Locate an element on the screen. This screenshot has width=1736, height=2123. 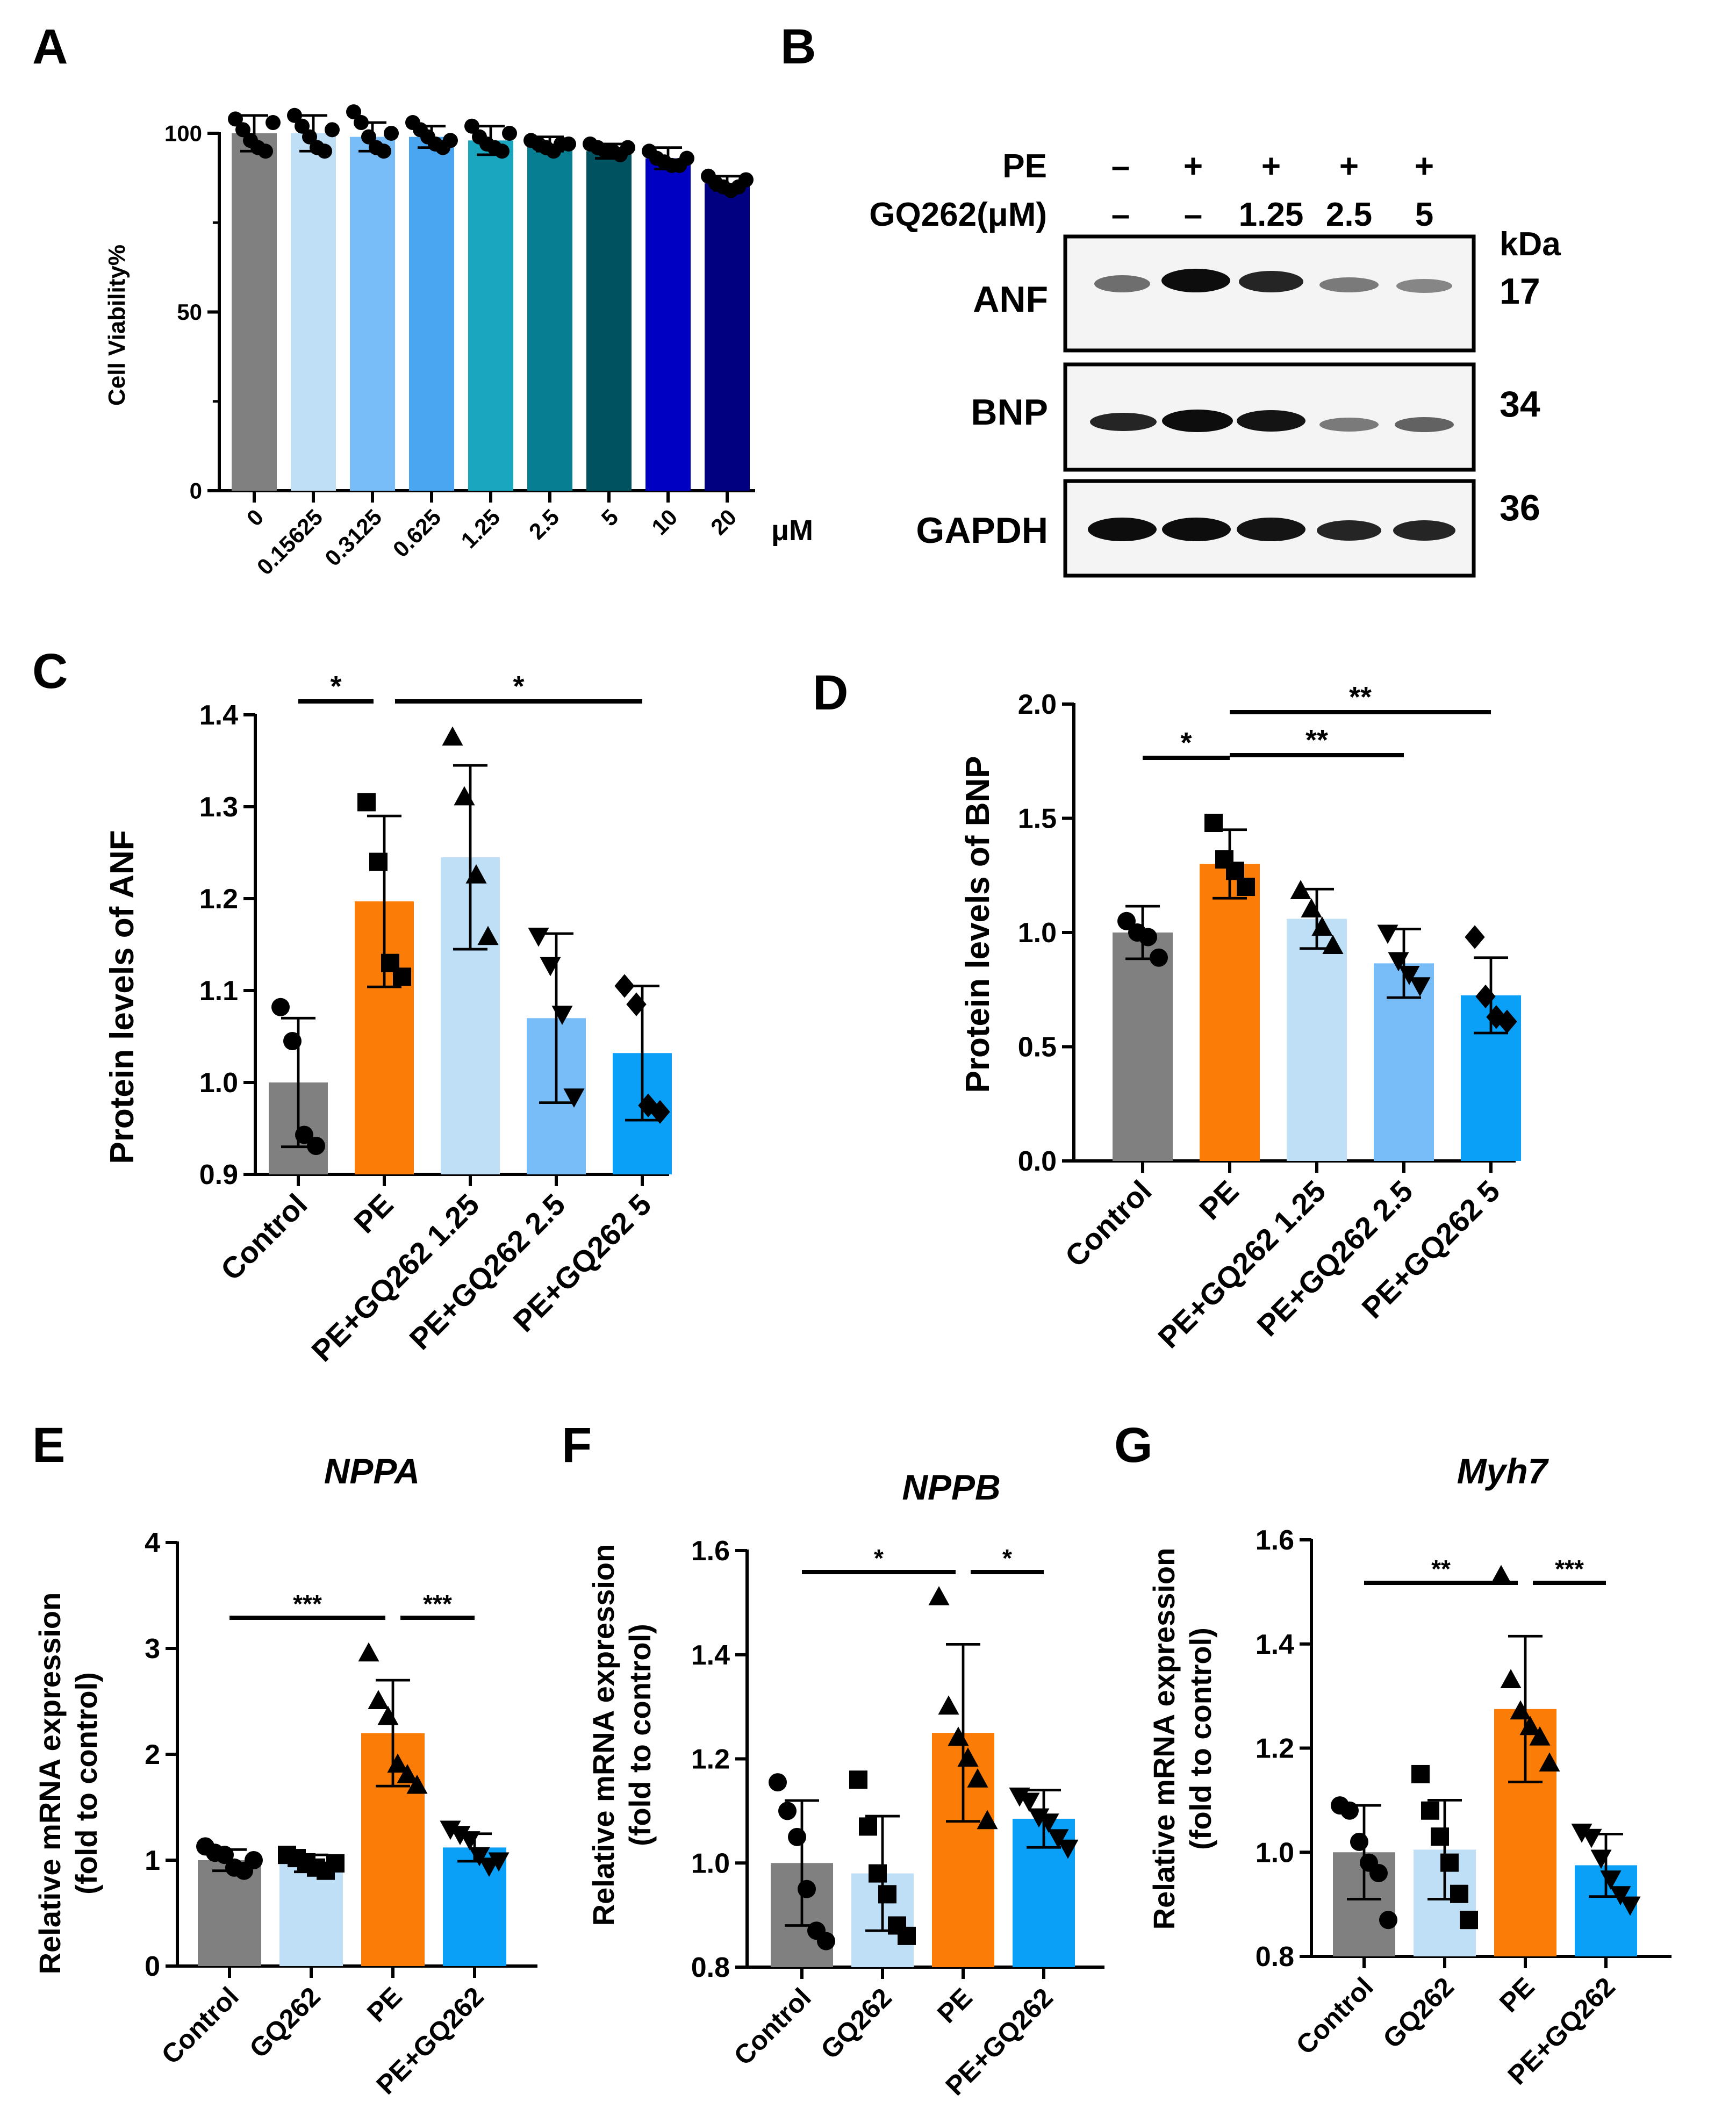
blot-anf-label: ANF is located at coordinates (1010, 299).